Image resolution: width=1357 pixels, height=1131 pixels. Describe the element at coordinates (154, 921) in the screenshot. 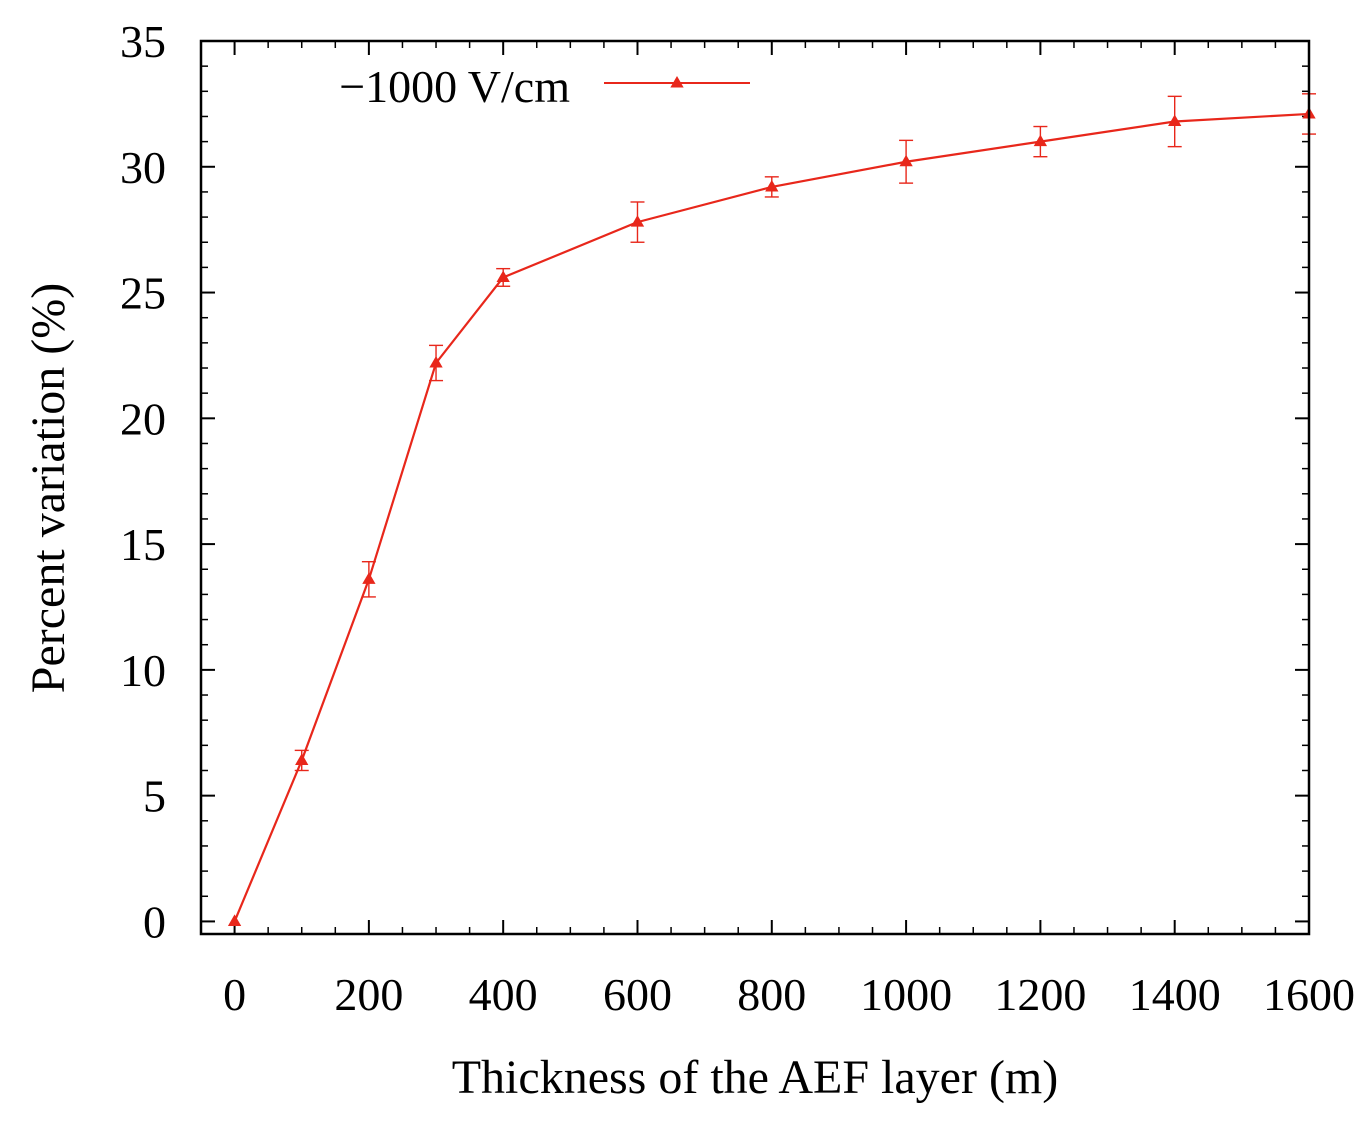

I see `y-tick-label: 0` at that location.